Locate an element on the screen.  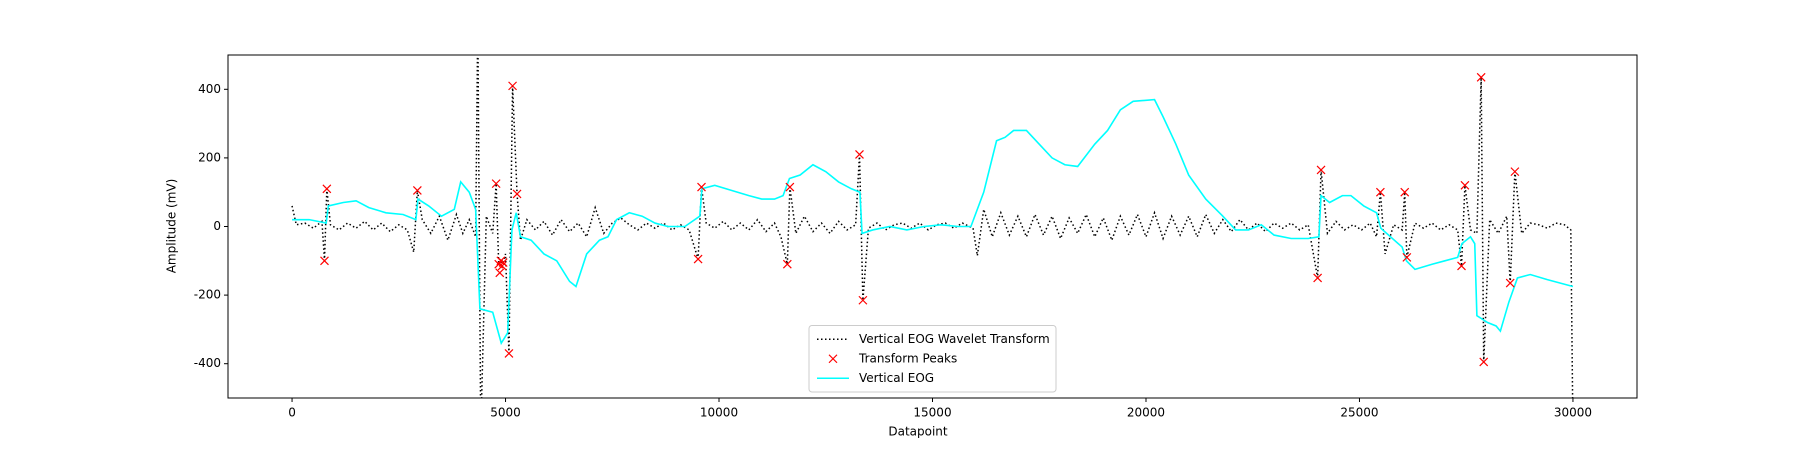
legend-box is located at coordinates (932, 359).